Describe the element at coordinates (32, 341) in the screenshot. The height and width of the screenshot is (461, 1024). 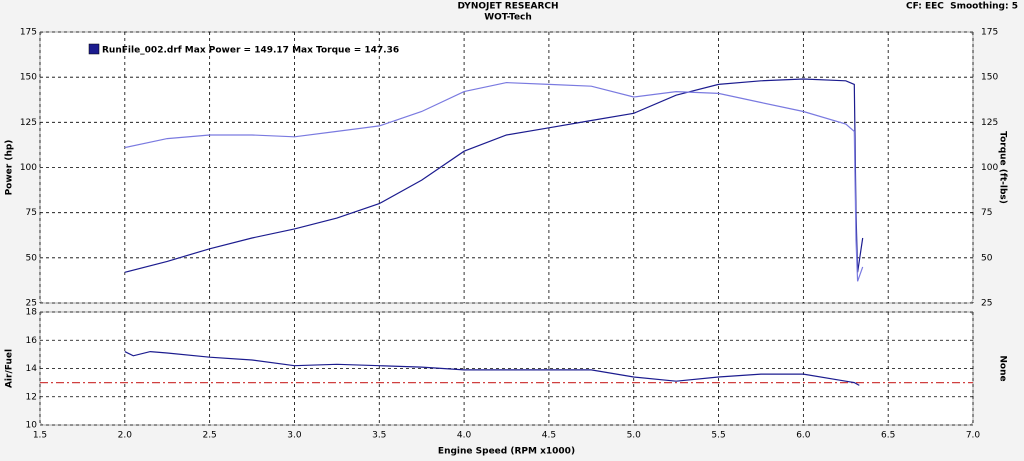
I see `y-tick-label: 16` at that location.